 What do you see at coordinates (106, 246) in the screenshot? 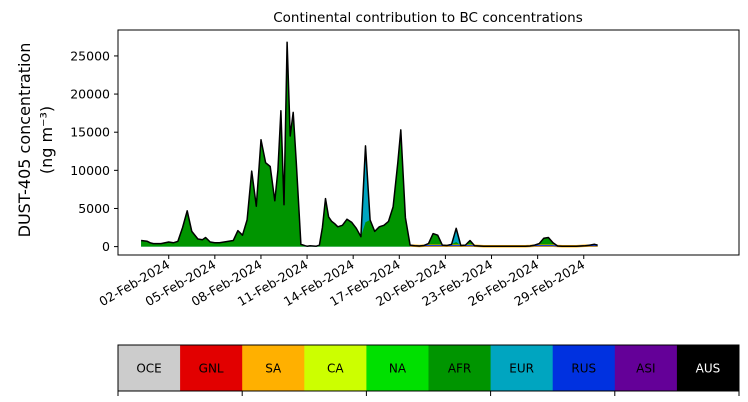
I see `y-tick-label: 0` at bounding box center [106, 246].